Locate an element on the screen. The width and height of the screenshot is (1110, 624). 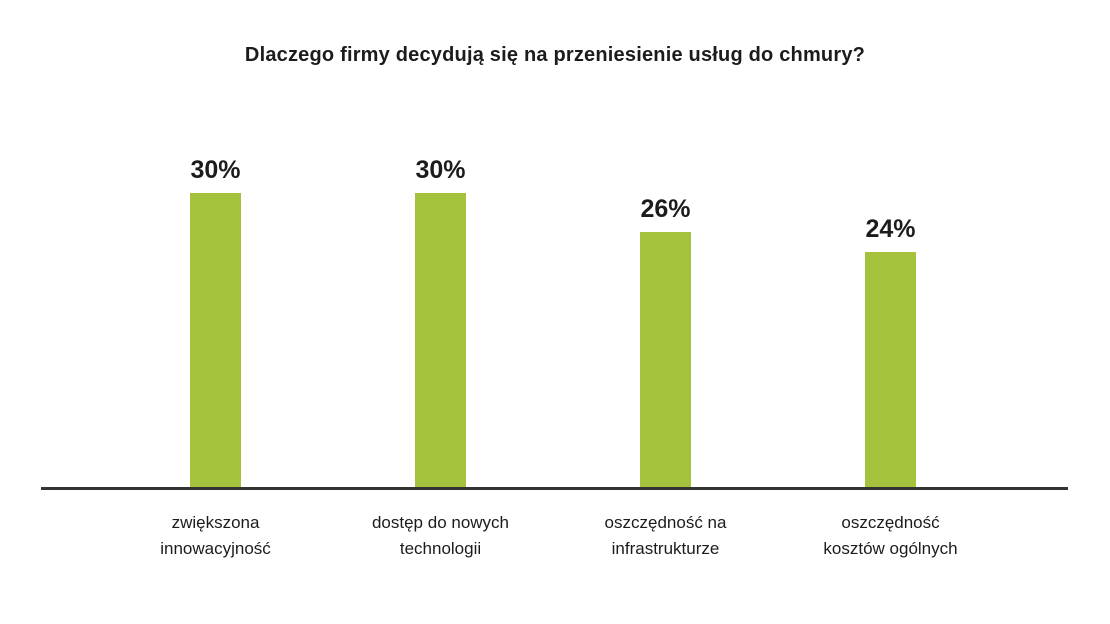
x-axis-label: zwiększona innowacyjność is located at coordinates (215, 535).